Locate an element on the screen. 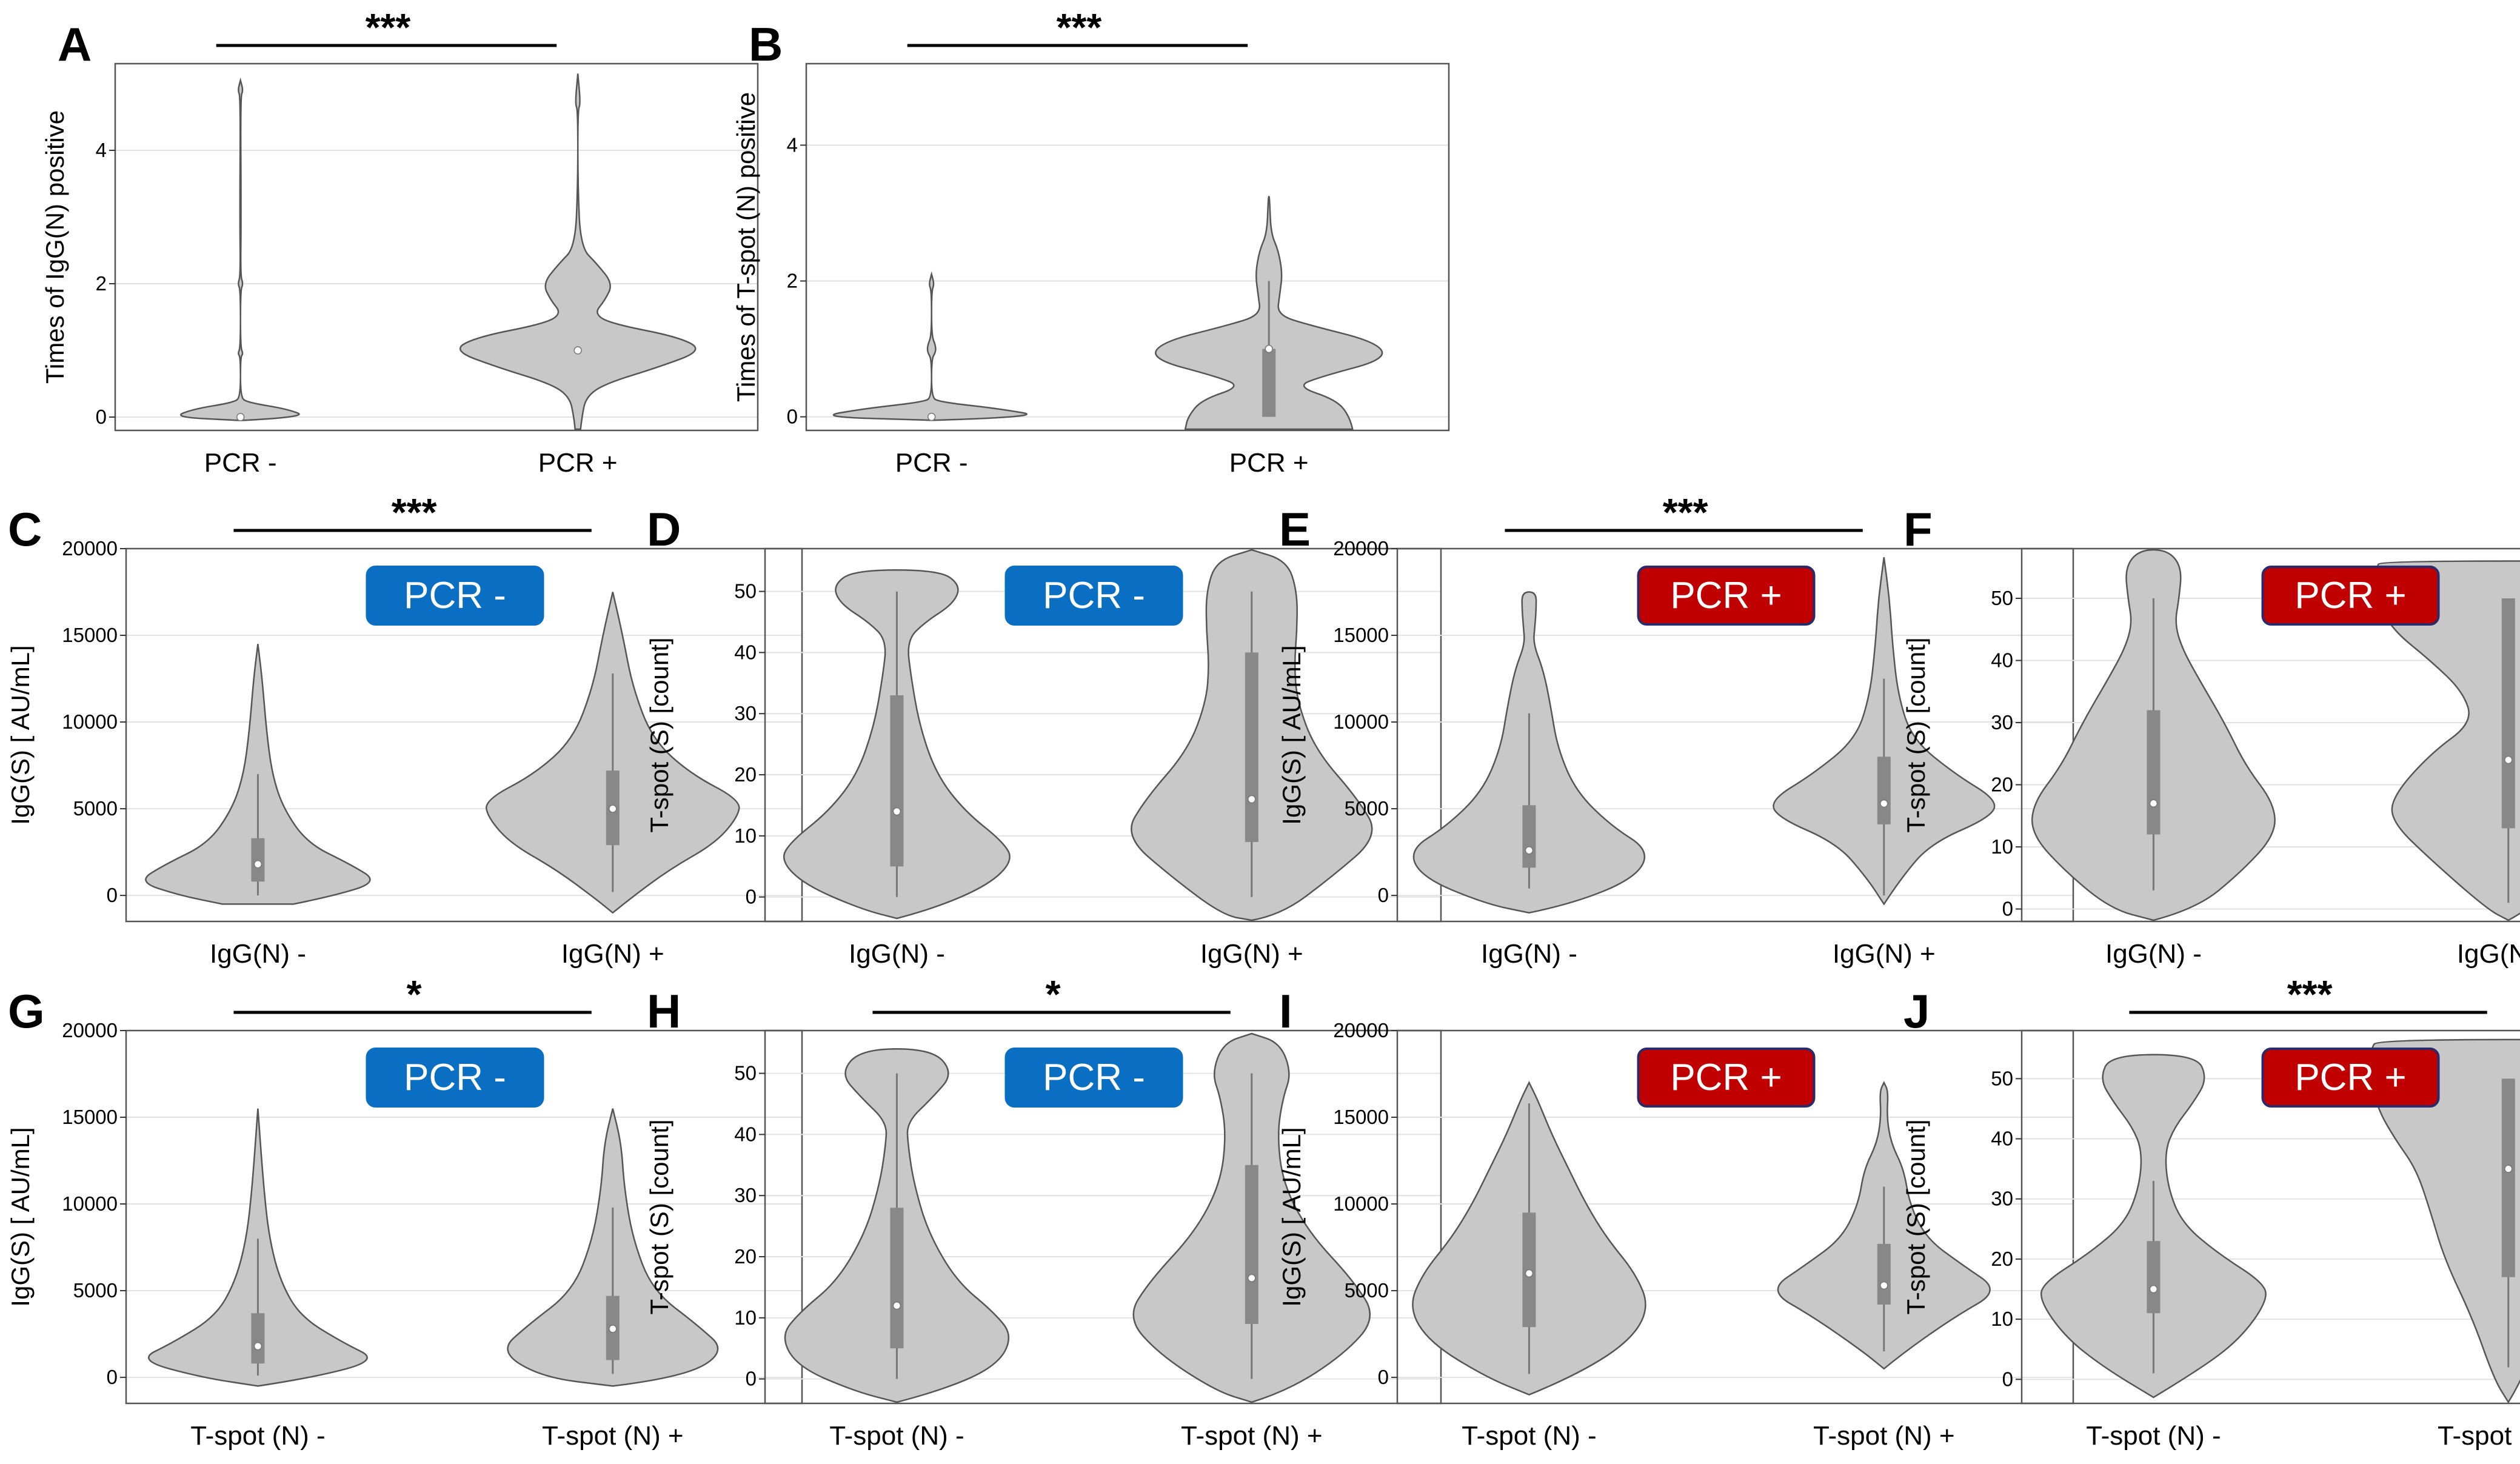 The width and height of the screenshot is (2520, 1464). y-tick-label: 5000 is located at coordinates (1367, 808).